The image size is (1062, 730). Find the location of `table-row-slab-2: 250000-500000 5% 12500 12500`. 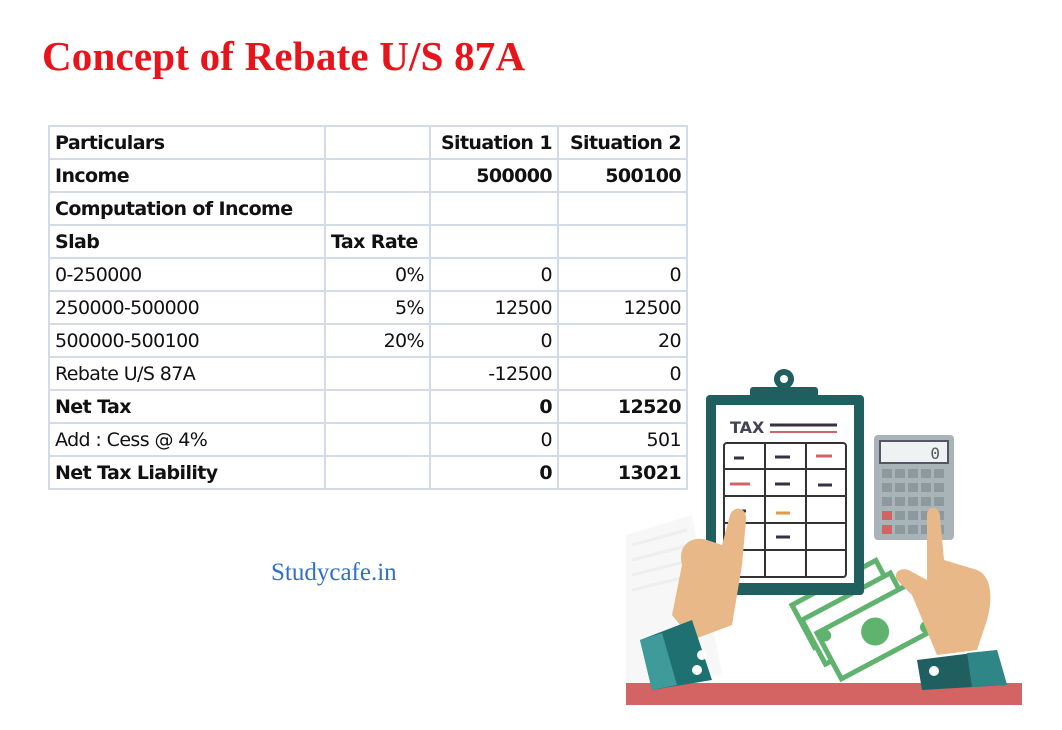

table-row-slab-2: 250000-500000 5% 12500 12500 is located at coordinates (368, 307).